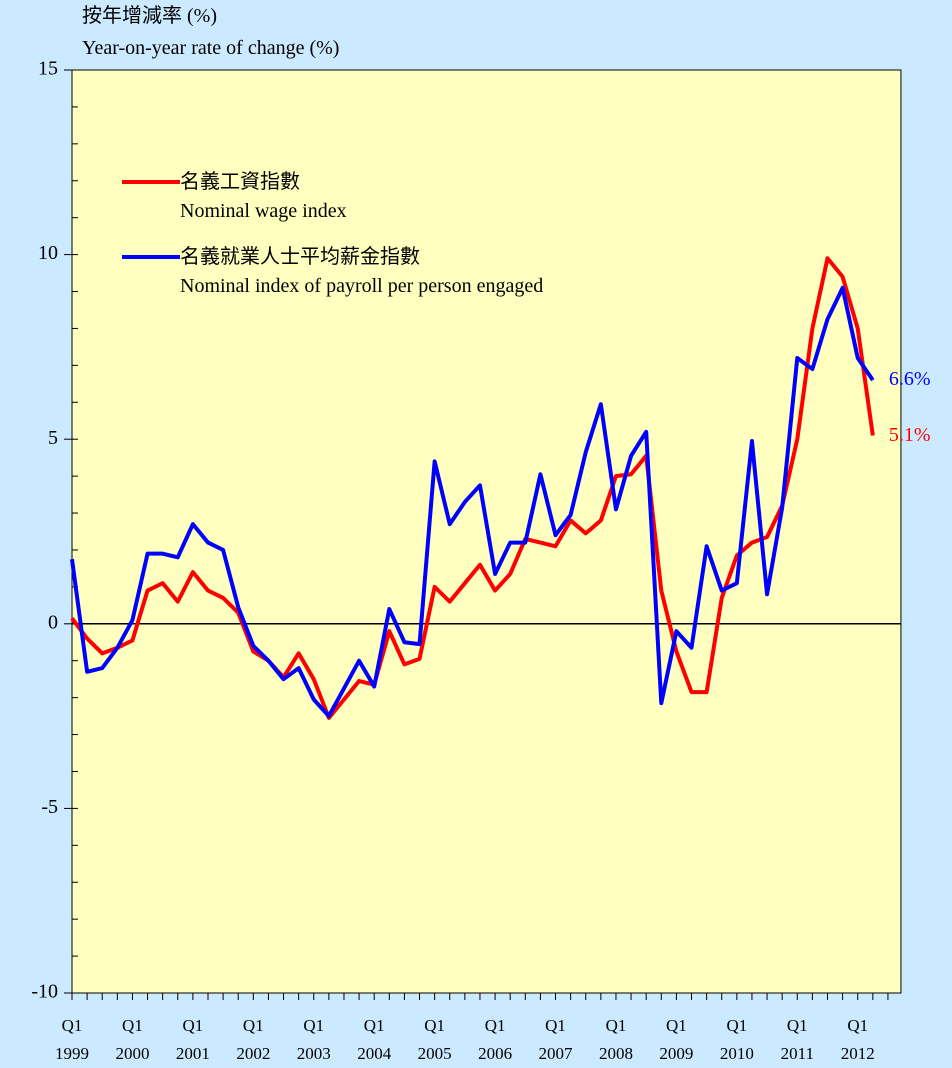 Image resolution: width=952 pixels, height=1068 pixels. Describe the element at coordinates (48, 69) in the screenshot. I see `y-tick-label: 15` at that location.